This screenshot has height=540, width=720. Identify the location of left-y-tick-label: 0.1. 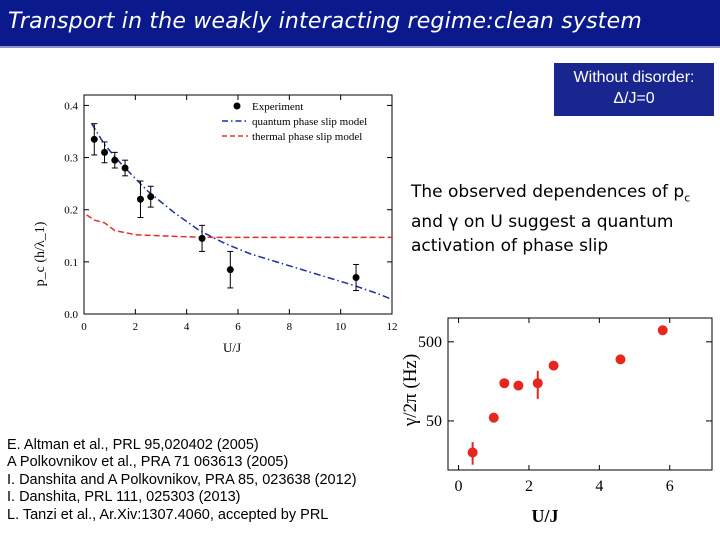
(71, 263).